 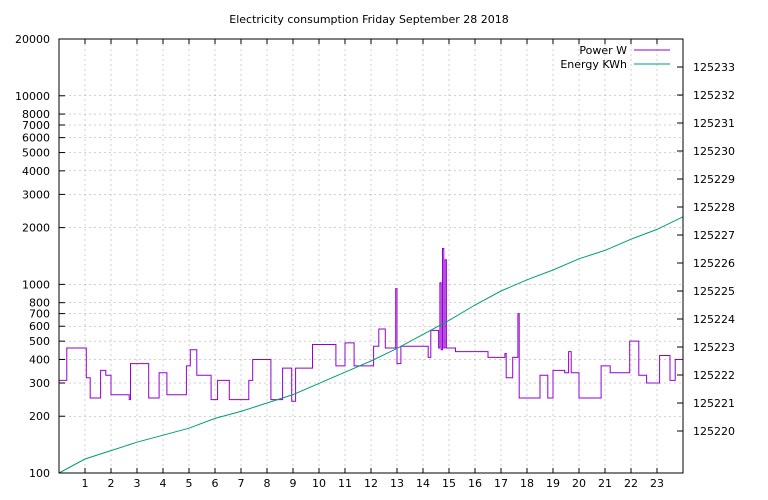 I want to click on y-left-tick-label: 700, so click(x=39, y=314).